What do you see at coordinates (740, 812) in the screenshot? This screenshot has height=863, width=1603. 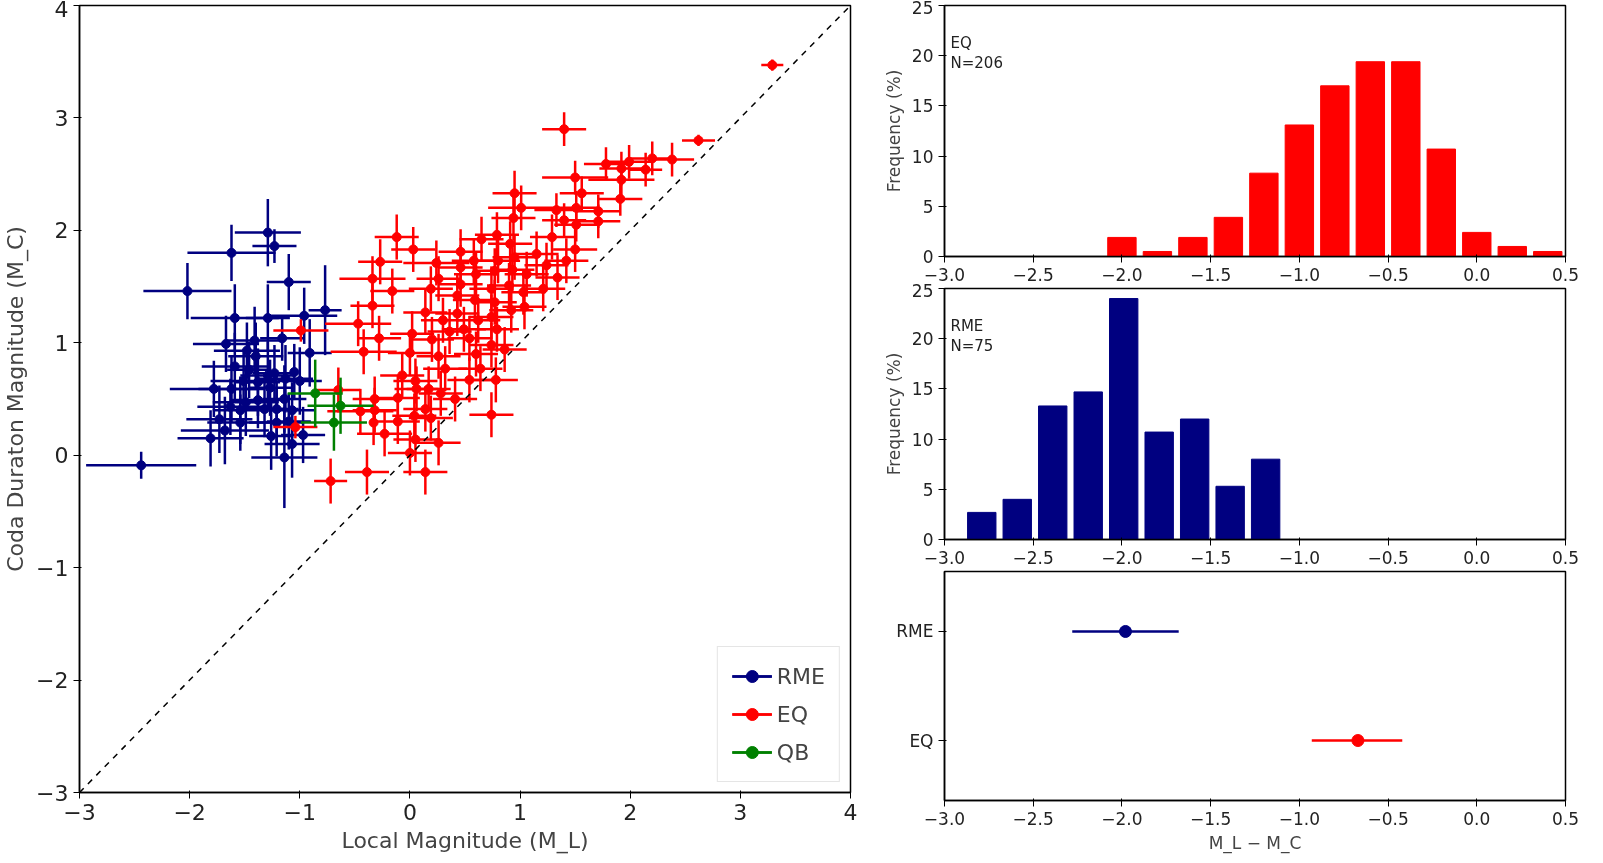 I see `x-tick-label: 3` at bounding box center [740, 812].